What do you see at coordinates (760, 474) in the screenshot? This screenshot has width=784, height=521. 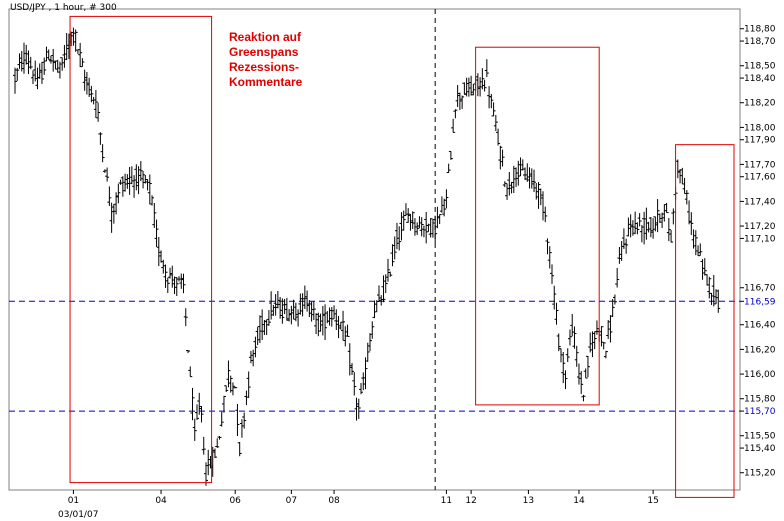 I see `y-tick-label: 115,20` at bounding box center [760, 474].